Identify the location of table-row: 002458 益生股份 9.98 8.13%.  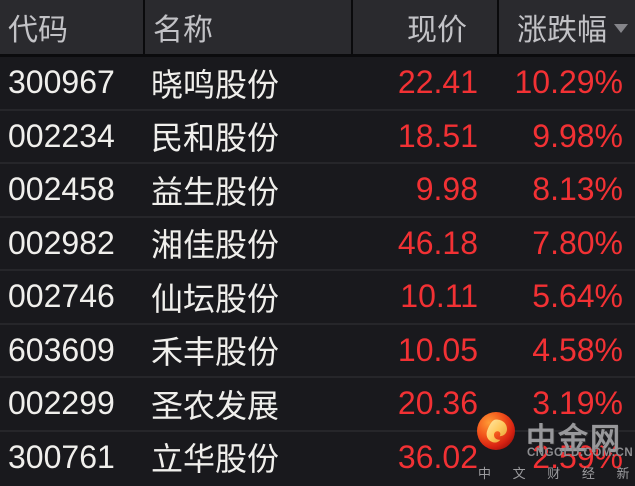
(317, 189).